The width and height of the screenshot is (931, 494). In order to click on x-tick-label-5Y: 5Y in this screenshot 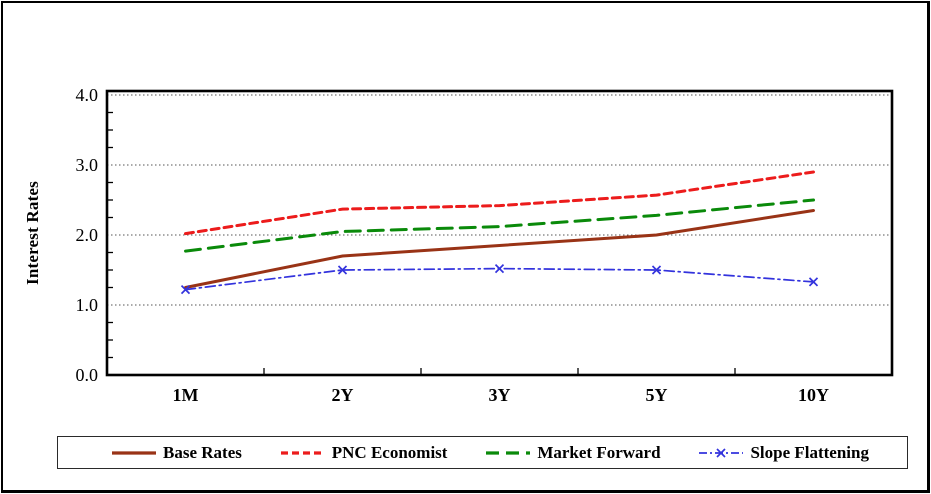, I will do `click(656, 395)`.